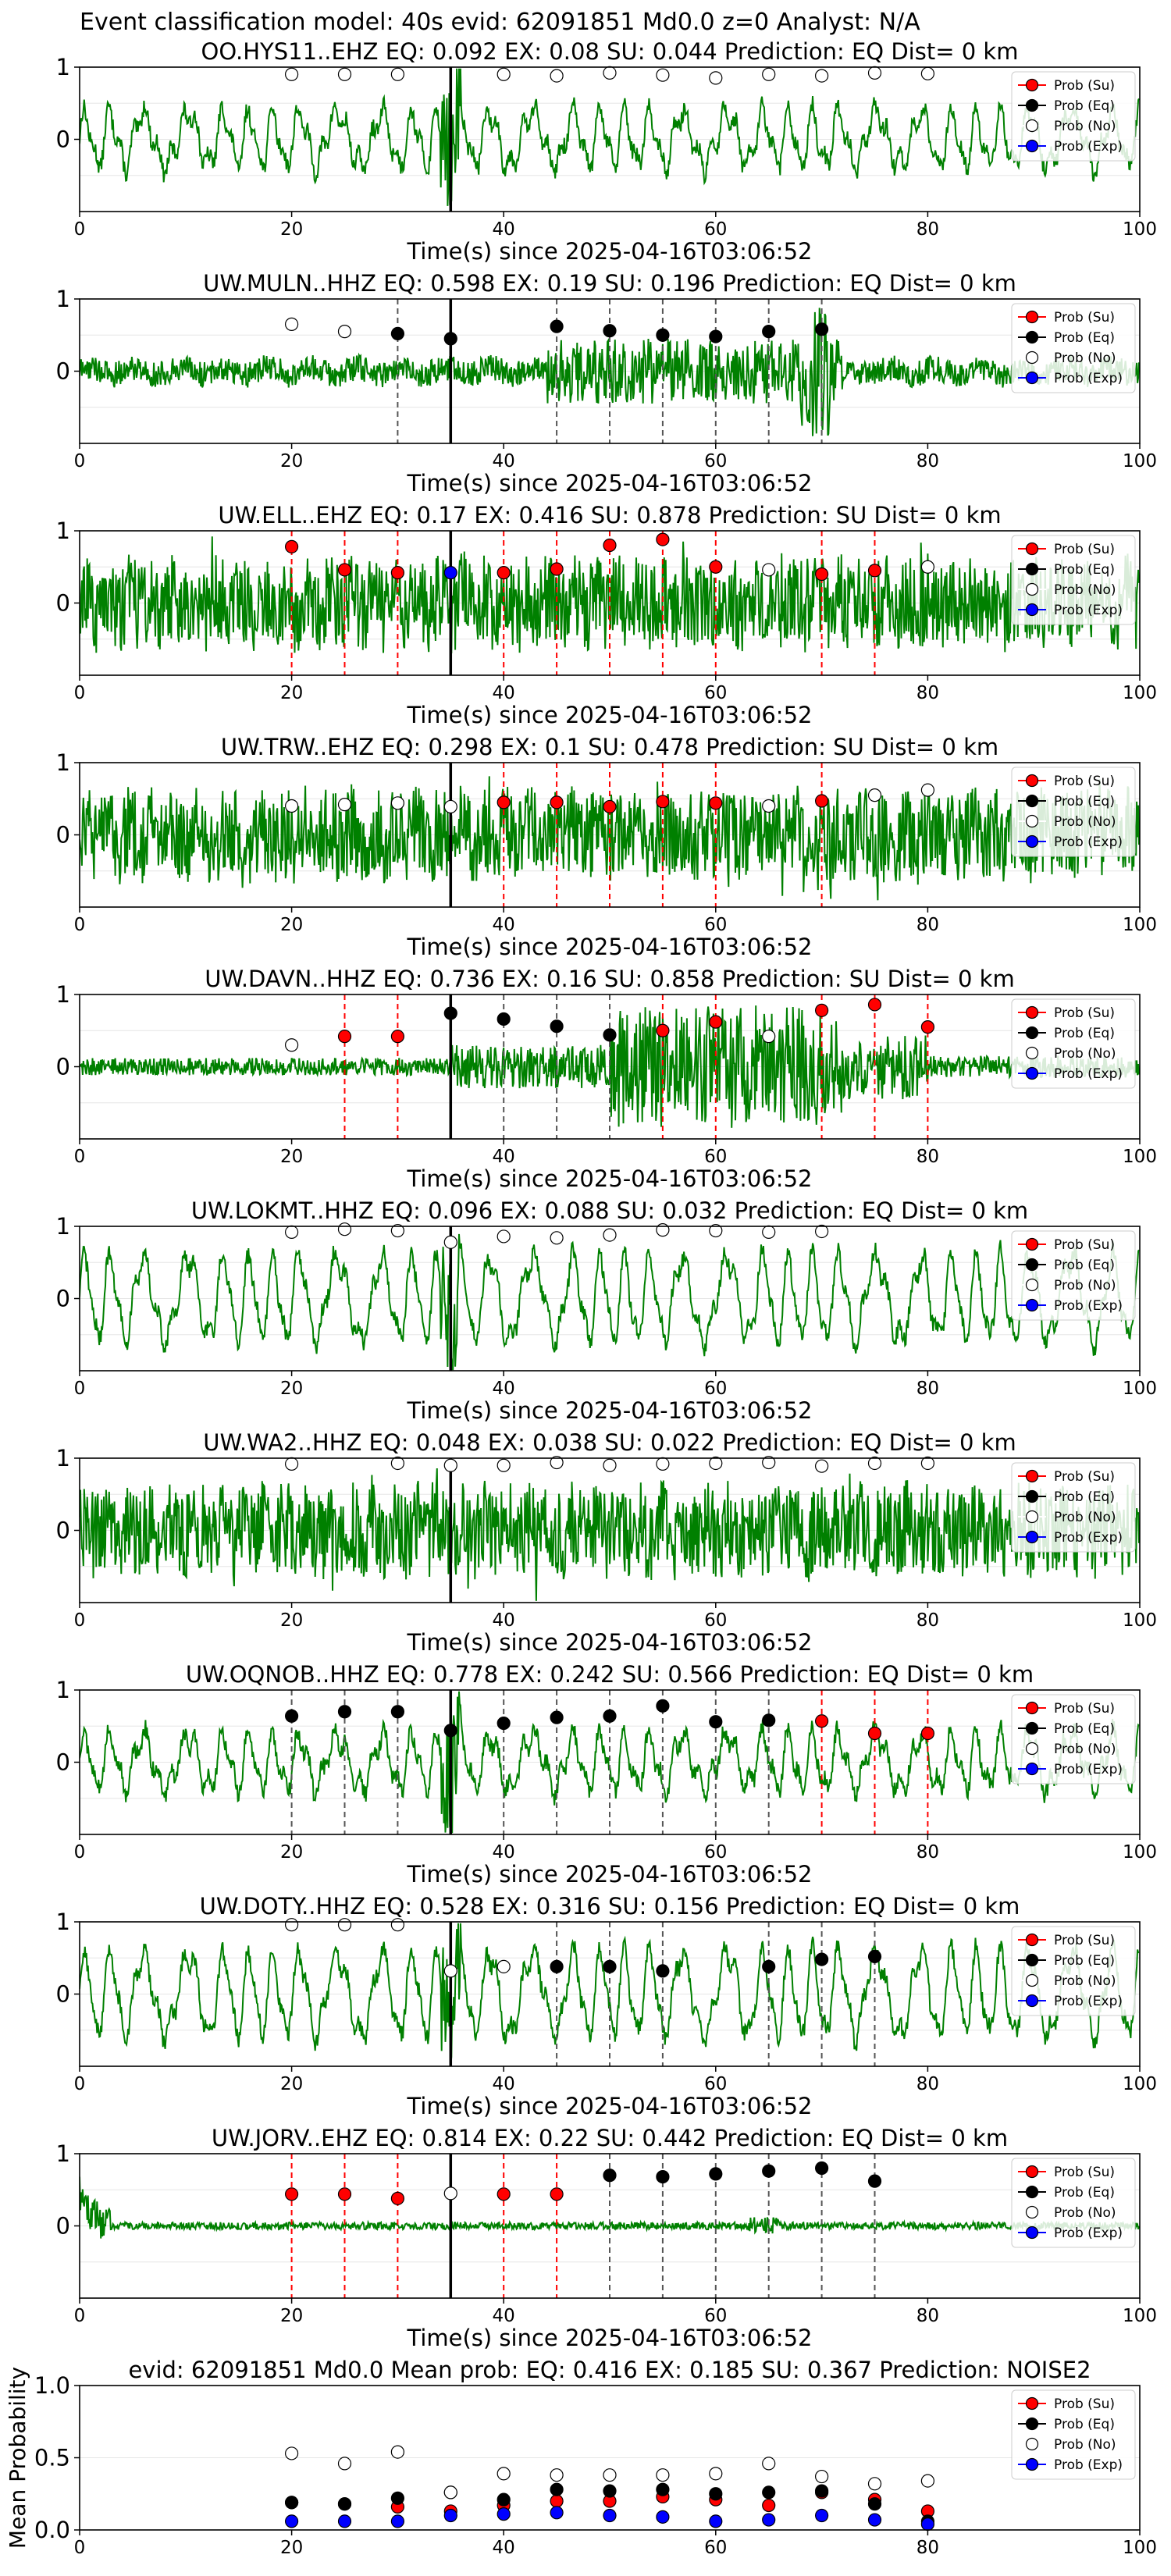 The image size is (1171, 2576). I want to click on legend: Prob (Su) Prob (Eq) Prob (No) Prob (Exp), so click(1073, 1507).